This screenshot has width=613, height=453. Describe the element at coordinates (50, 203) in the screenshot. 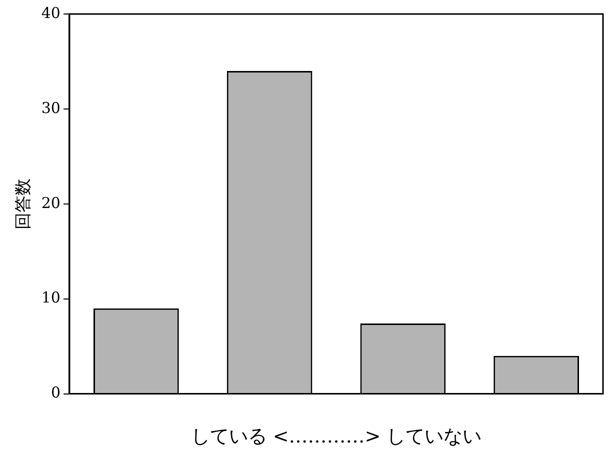

I see `y-tick-label: 20` at that location.